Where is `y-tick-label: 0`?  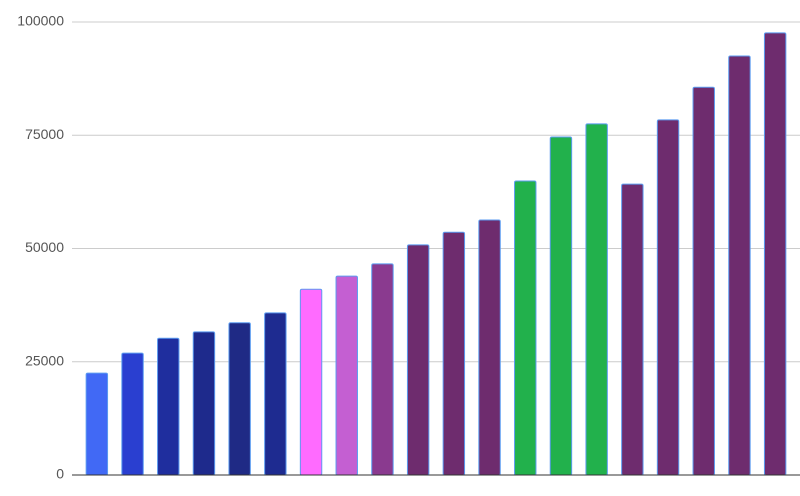 y-tick-label: 0 is located at coordinates (60, 474).